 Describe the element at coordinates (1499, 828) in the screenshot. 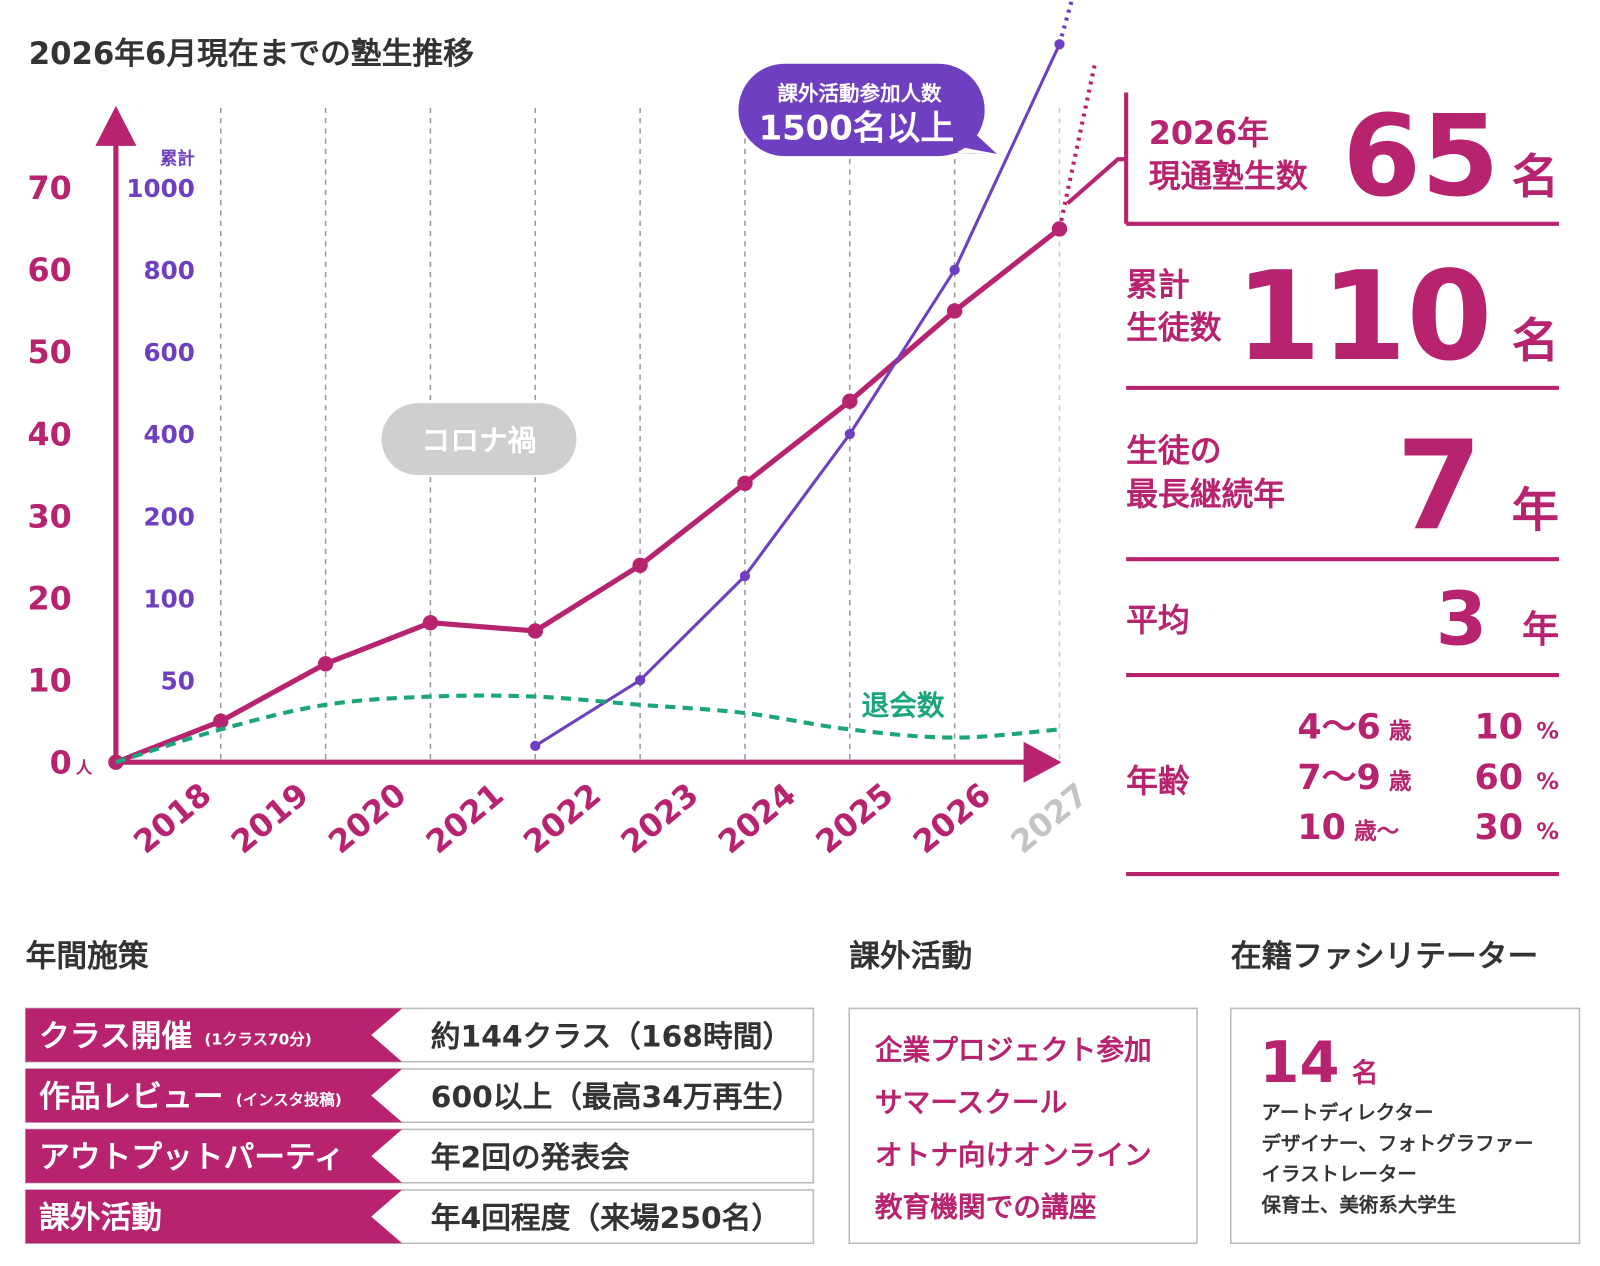

I see `age-share: 30` at that location.